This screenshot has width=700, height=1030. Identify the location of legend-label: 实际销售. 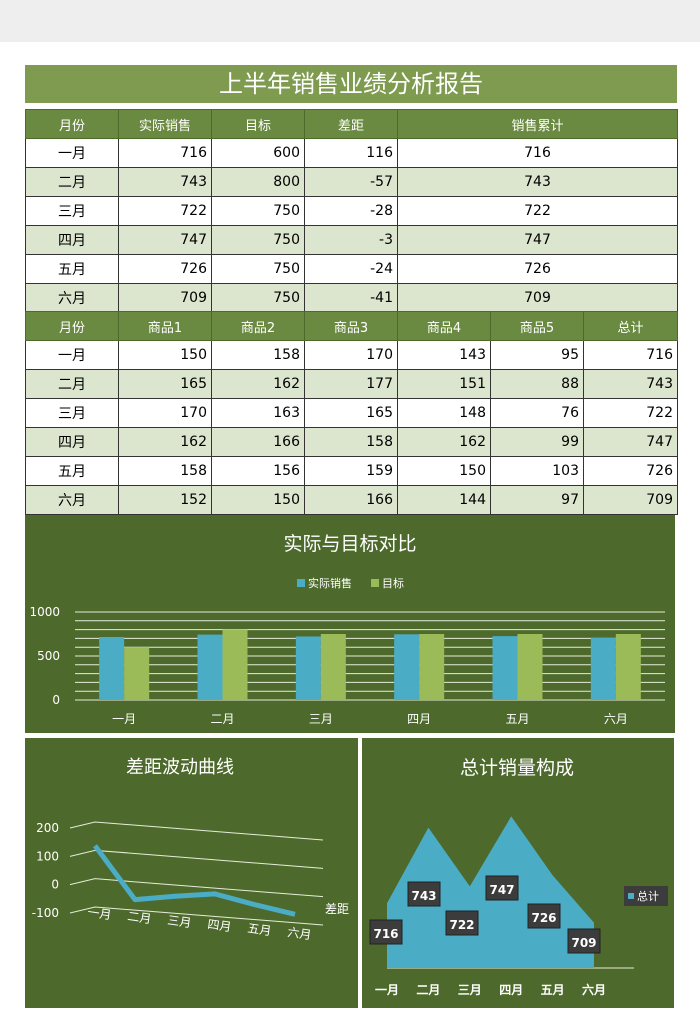
(330, 583).